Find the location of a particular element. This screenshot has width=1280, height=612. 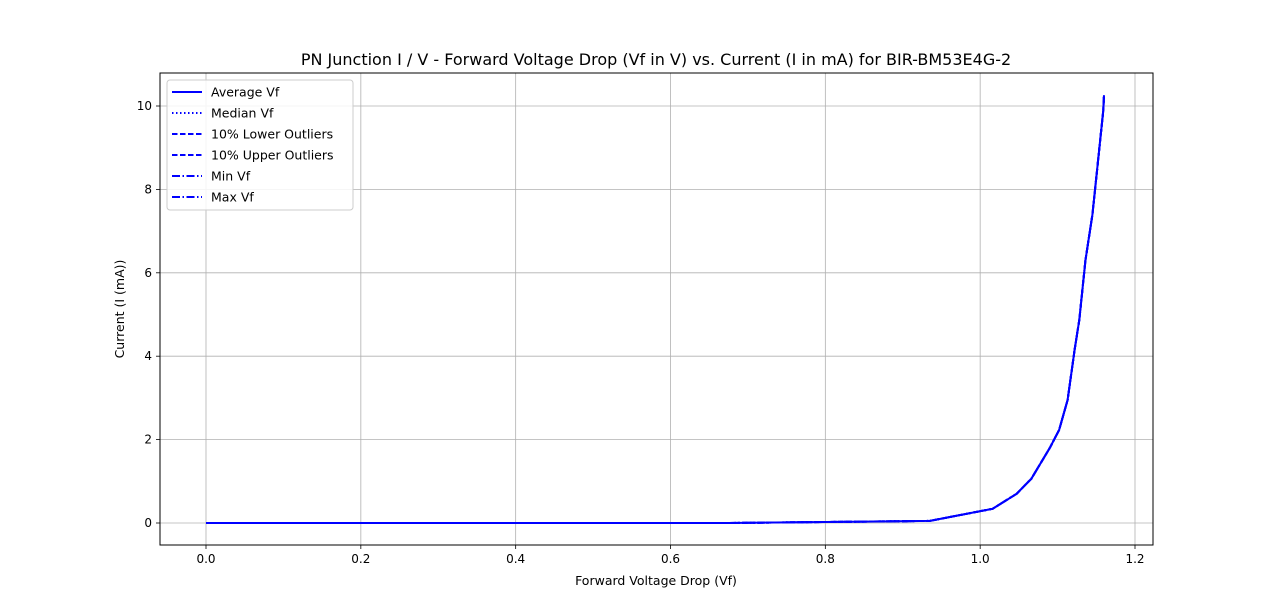

y-tick-label: 0 is located at coordinates (148, 523).